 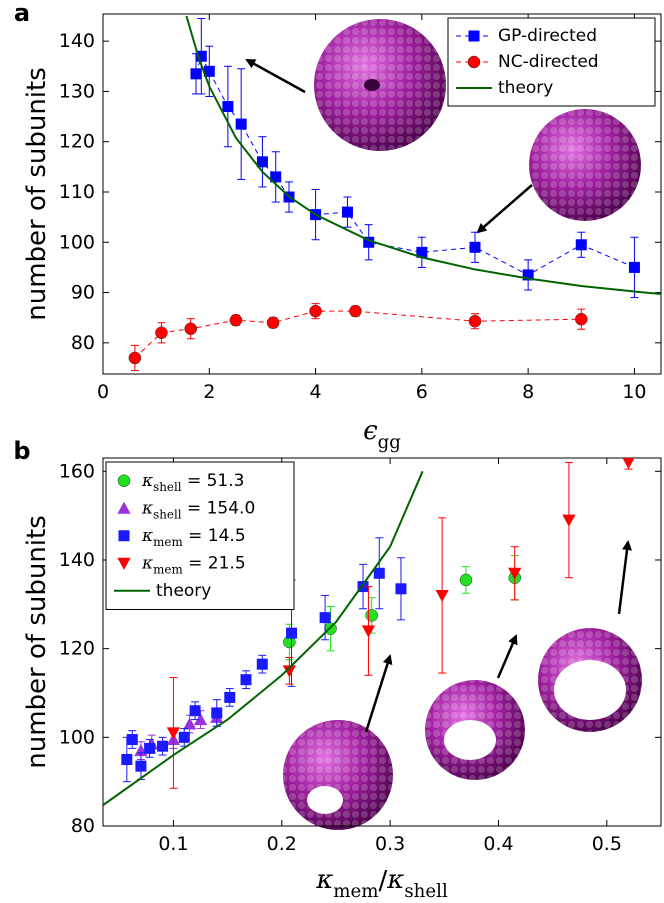 I want to click on x-tick-label: 10, so click(x=634, y=392).